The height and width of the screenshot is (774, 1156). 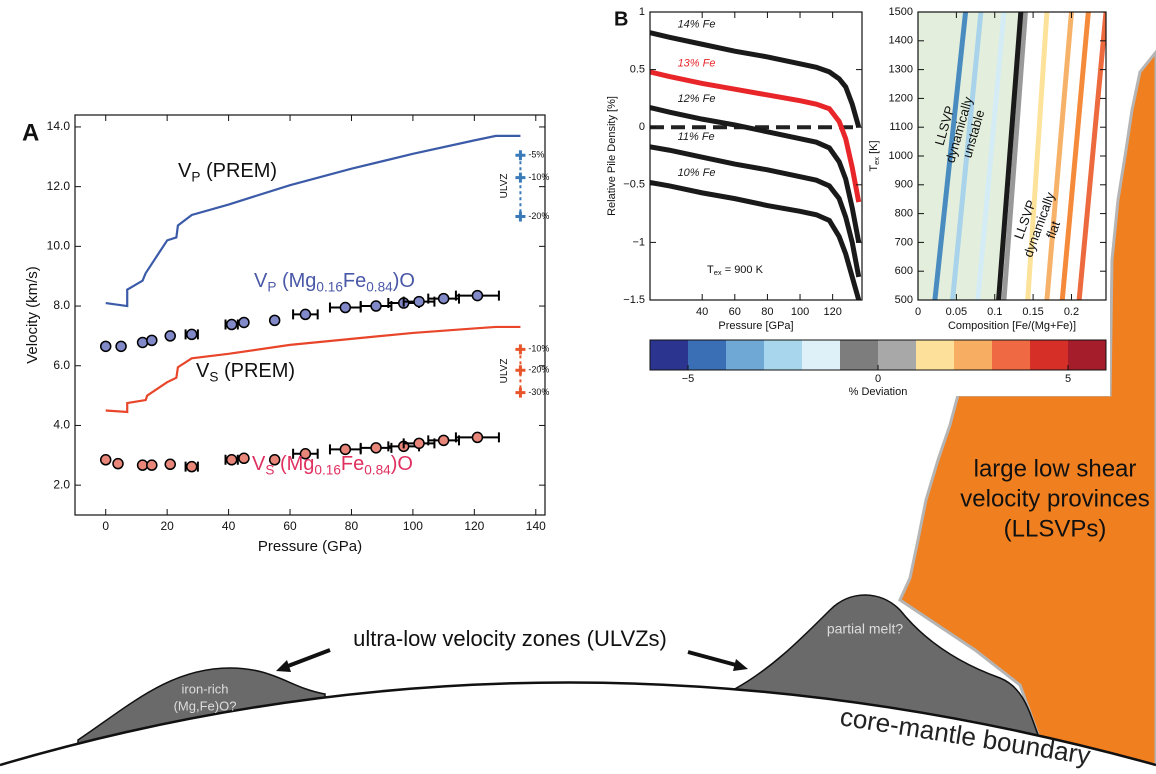 I want to click on series-label: VS (Mg0.16Fe0.84)O, so click(x=332, y=465).